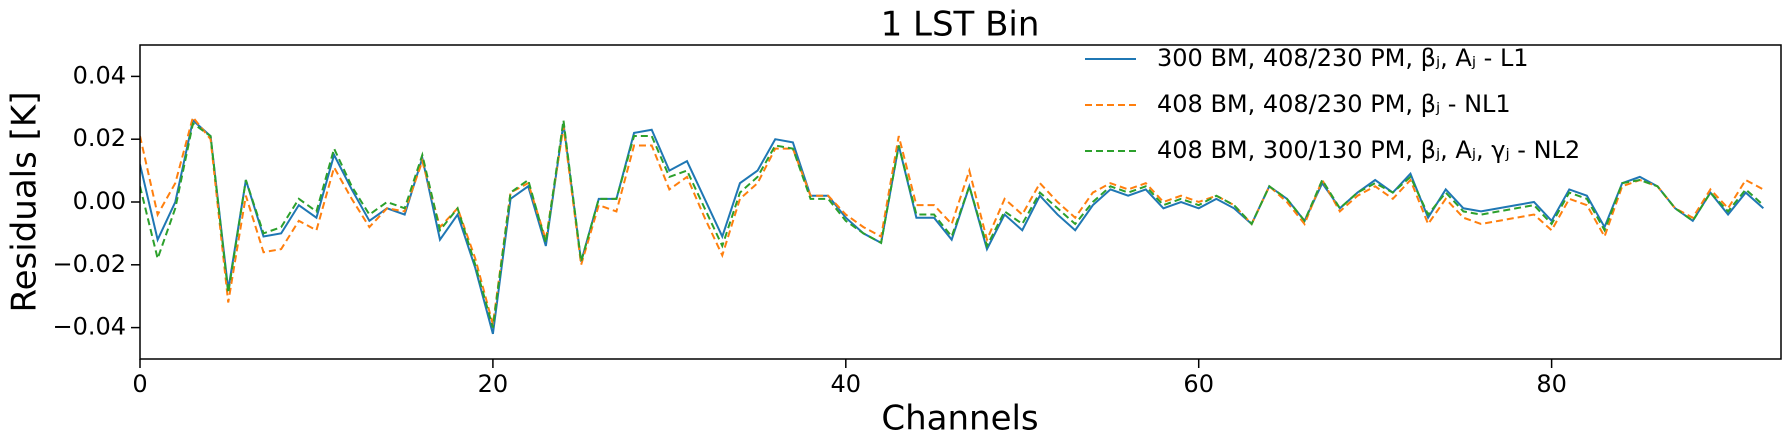 The height and width of the screenshot is (442, 1790). What do you see at coordinates (1198, 384) in the screenshot?
I see `x-tick-label: 60` at bounding box center [1198, 384].